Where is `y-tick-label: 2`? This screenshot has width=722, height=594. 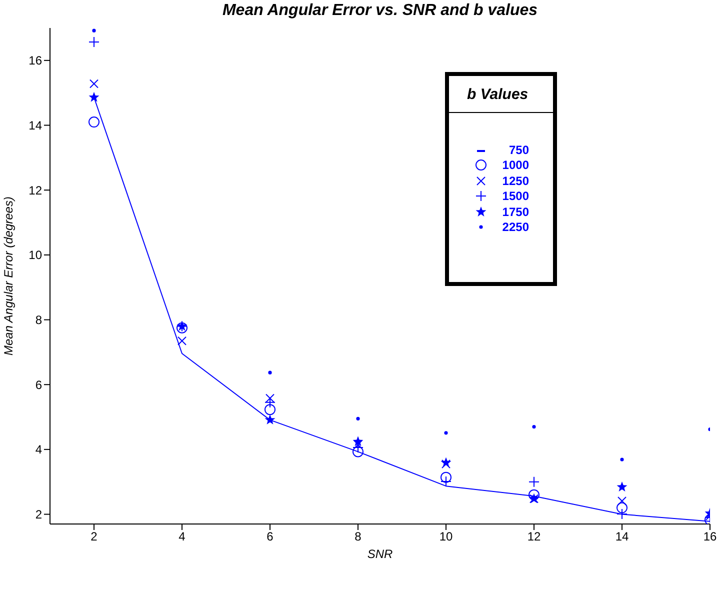 y-tick-label: 2 is located at coordinates (38, 515).